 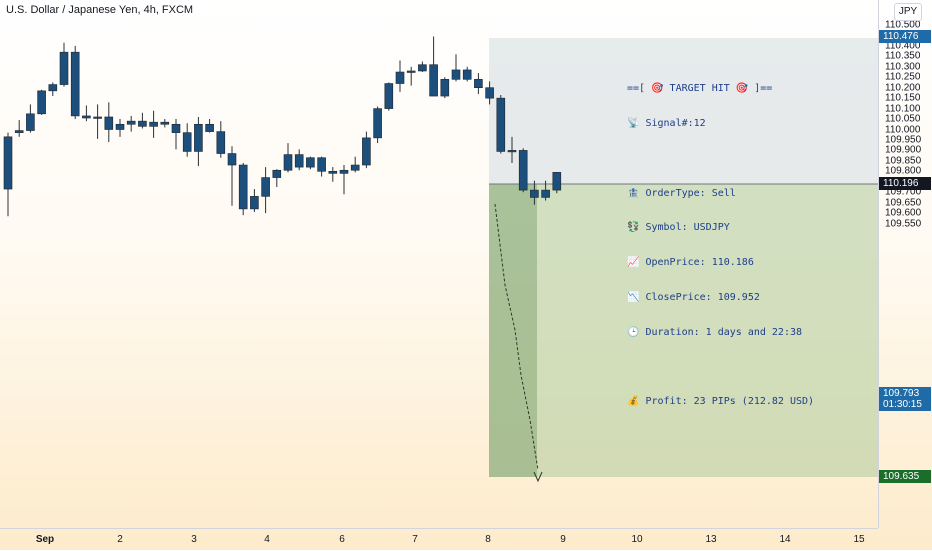 What do you see at coordinates (711, 539) in the screenshot?
I see `time-tick-label: 13` at bounding box center [711, 539].